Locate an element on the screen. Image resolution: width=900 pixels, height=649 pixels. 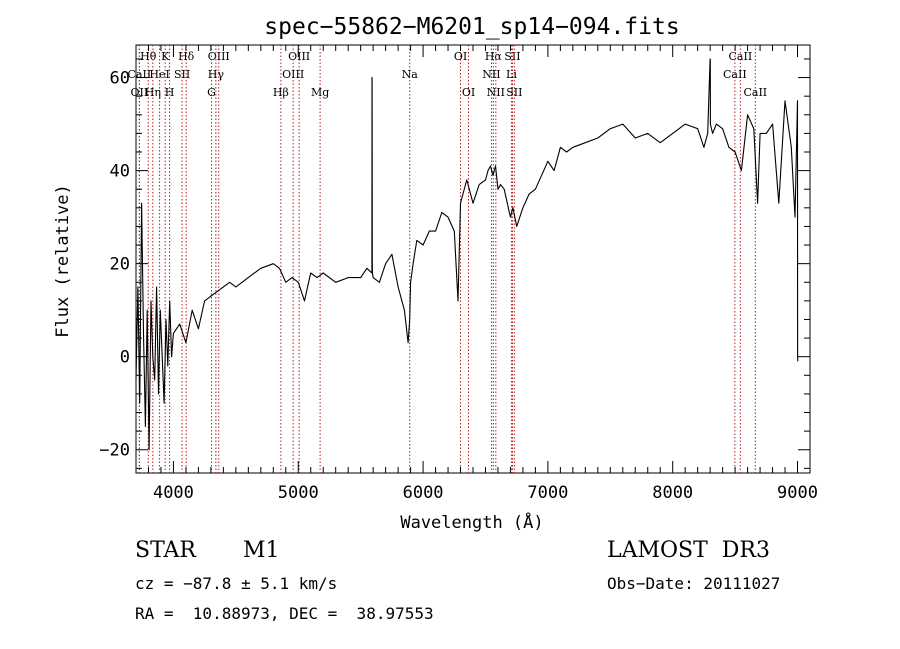
object-class: STAR is located at coordinates (165, 550).